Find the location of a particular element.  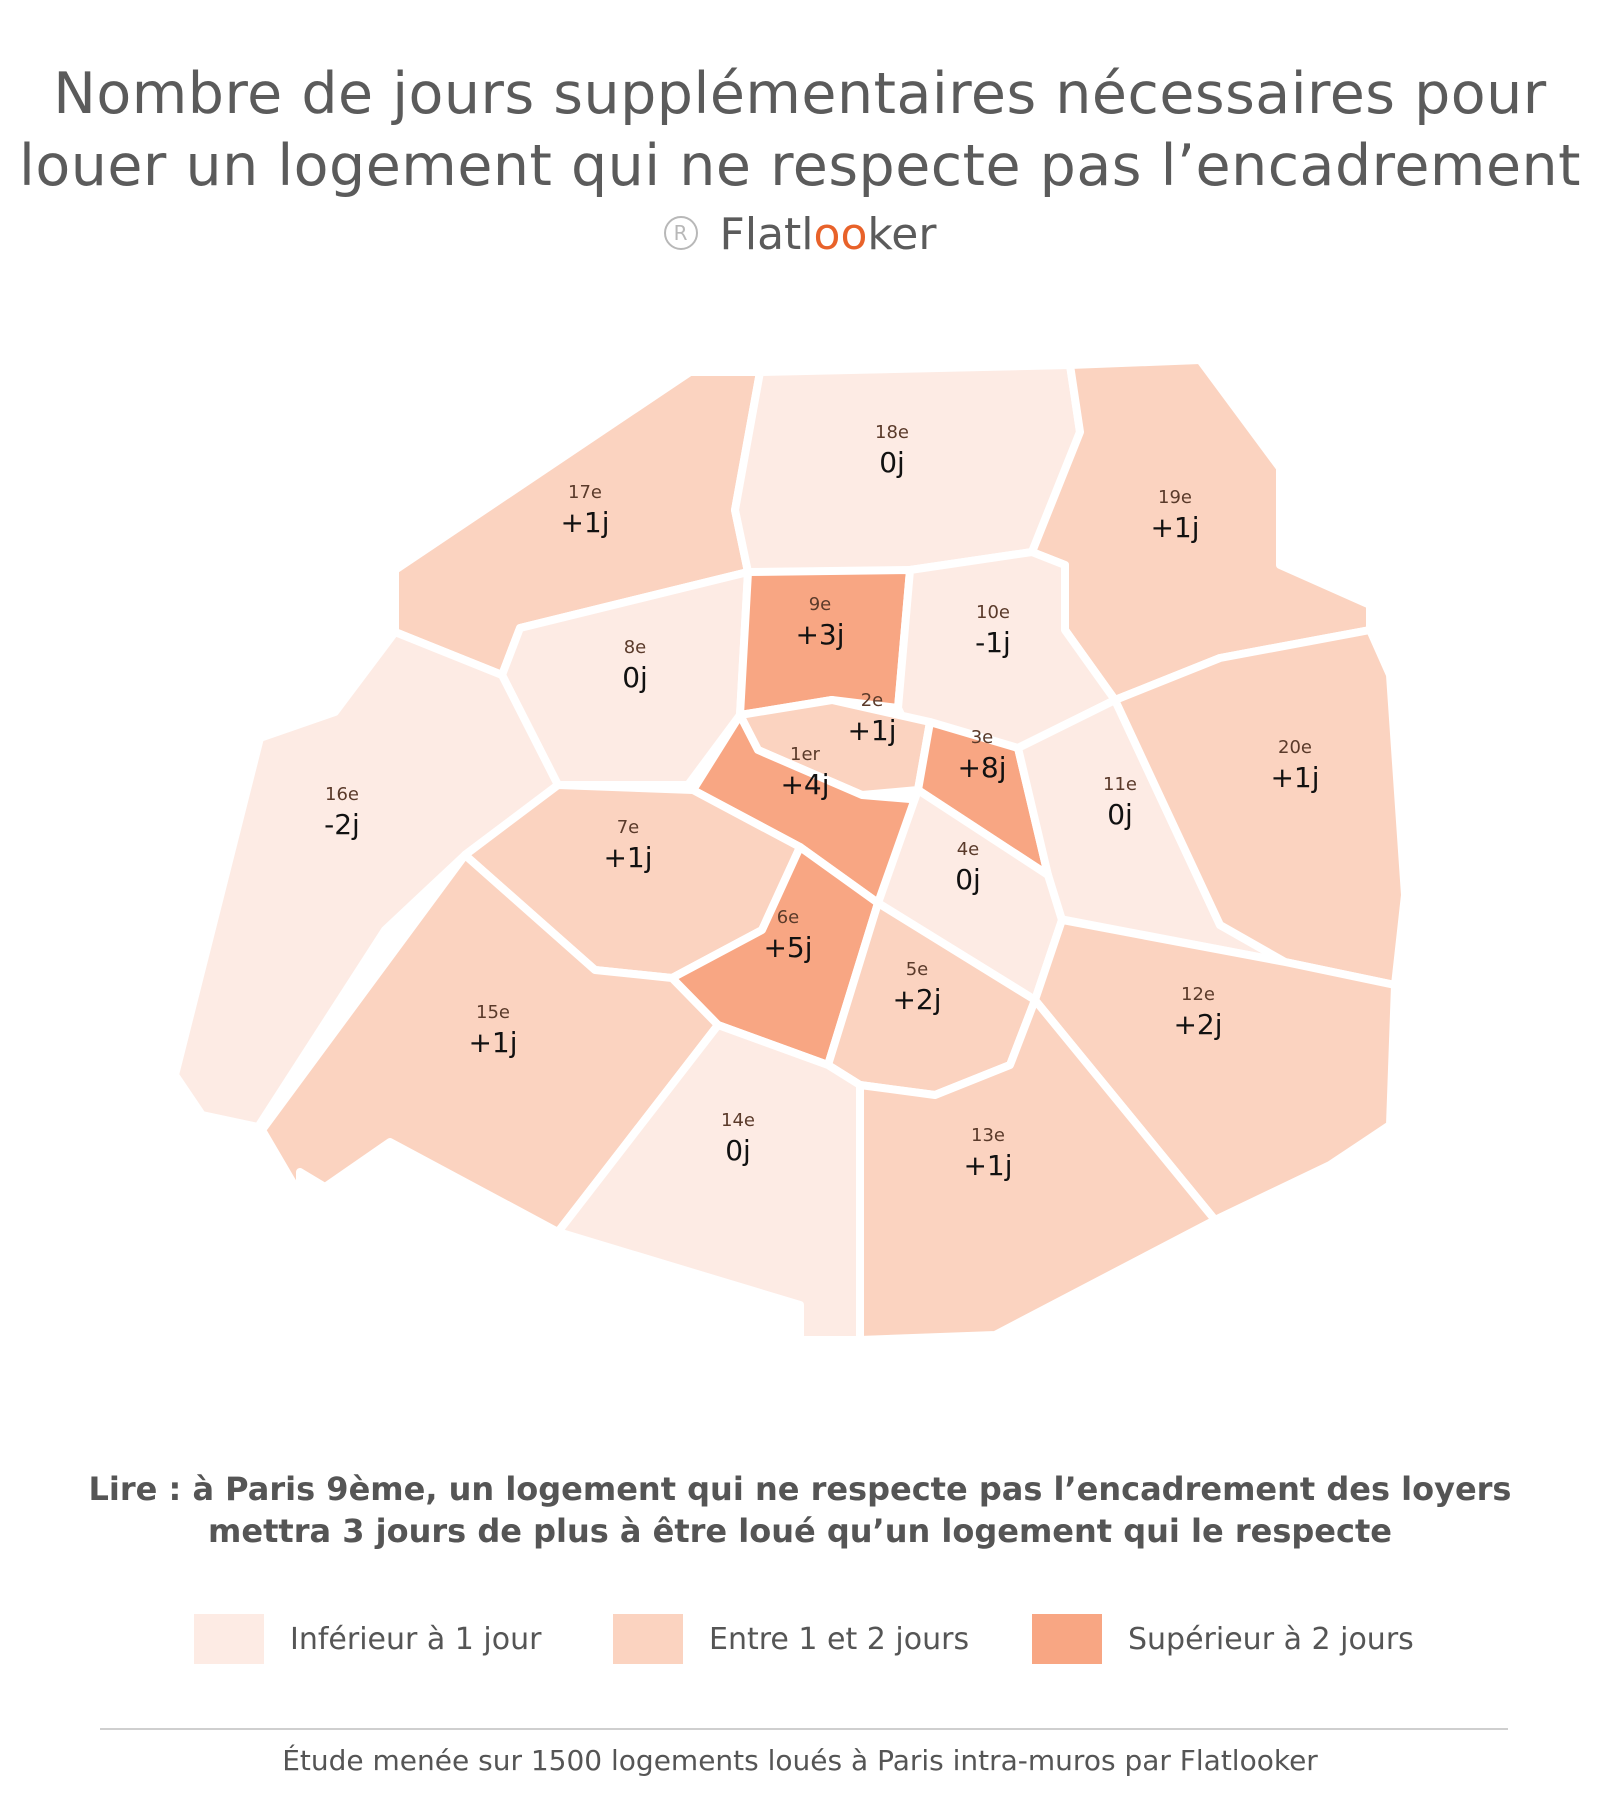

district-2-value: +1j is located at coordinates (871, 730).